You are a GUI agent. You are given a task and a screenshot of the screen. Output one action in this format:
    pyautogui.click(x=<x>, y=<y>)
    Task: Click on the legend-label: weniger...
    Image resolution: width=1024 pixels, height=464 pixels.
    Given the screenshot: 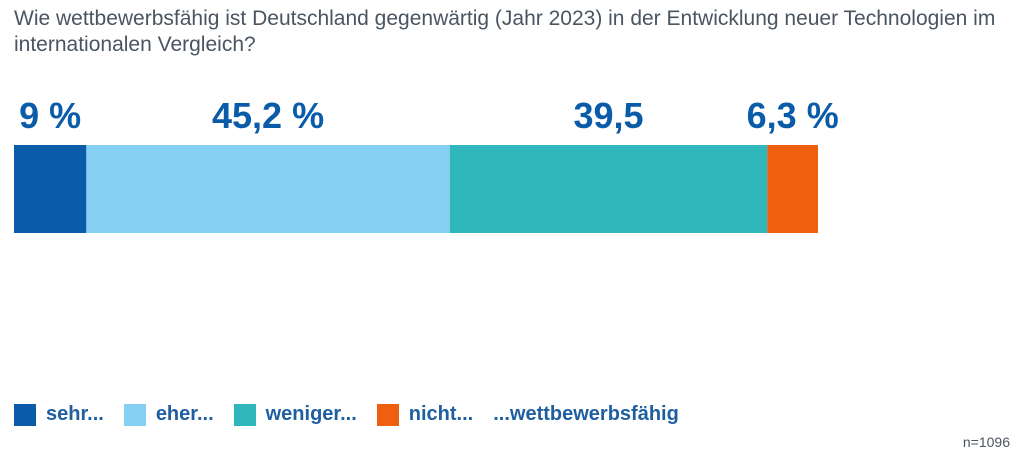 What is the action you would take?
    pyautogui.click(x=311, y=414)
    